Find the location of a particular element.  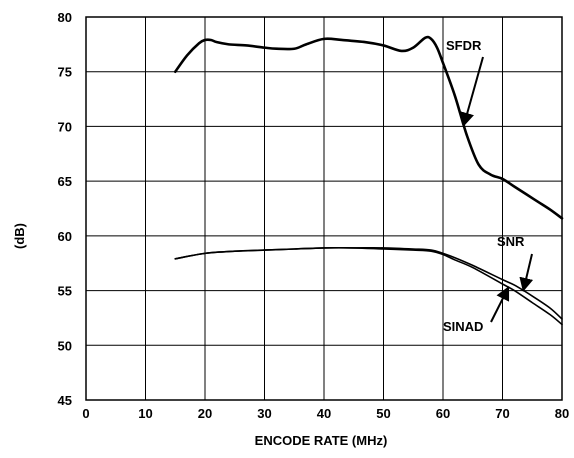

y-tick-label: 70 is located at coordinates (65, 126).